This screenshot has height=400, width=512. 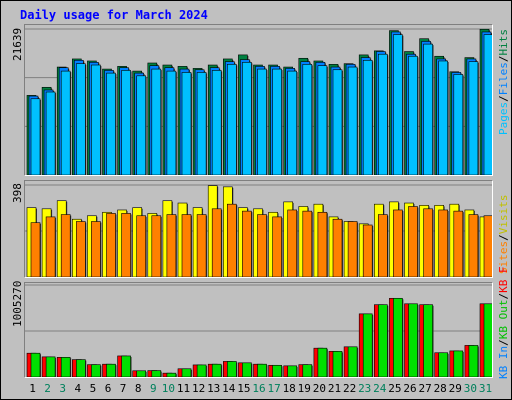 What do you see at coordinates (319, 388) in the screenshot?
I see `x-tick-label: 20` at bounding box center [319, 388].